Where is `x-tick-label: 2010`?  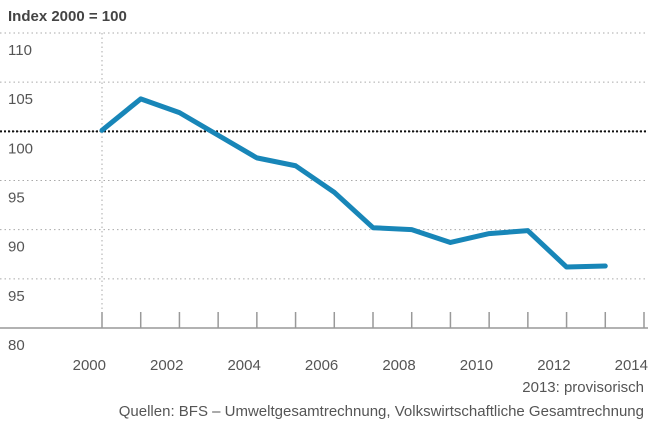
x-tick-label: 2010 is located at coordinates (476, 365).